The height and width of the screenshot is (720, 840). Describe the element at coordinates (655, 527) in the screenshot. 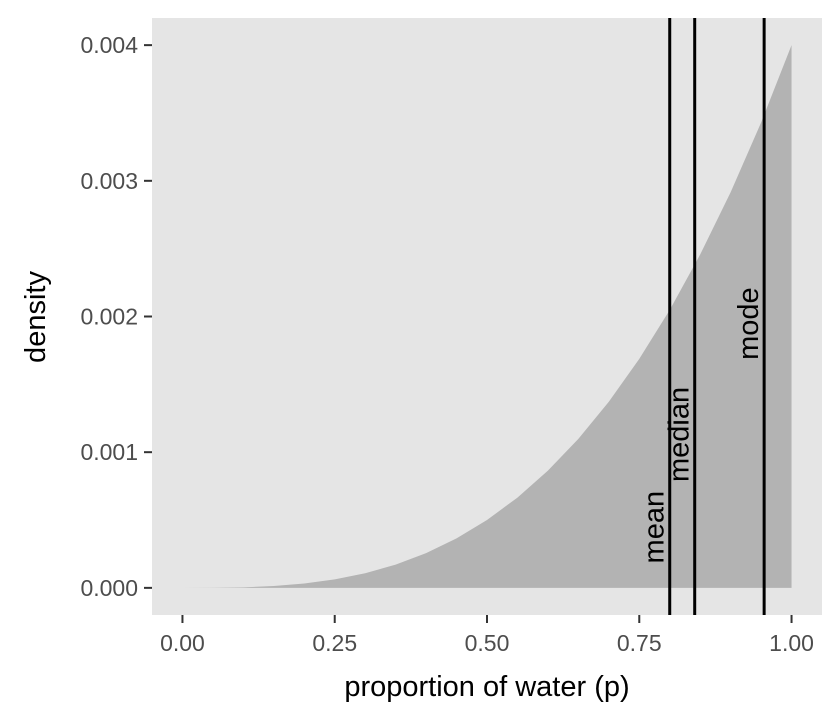

I see `vline-label-mean: mean` at that location.